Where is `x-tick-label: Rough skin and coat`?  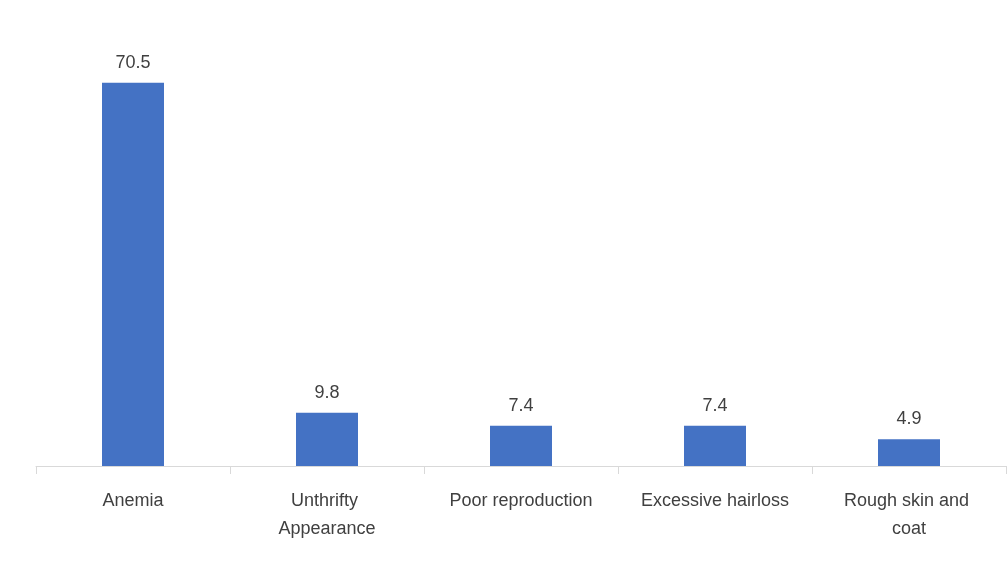
x-tick-label: Rough skin and coat is located at coordinates (909, 514).